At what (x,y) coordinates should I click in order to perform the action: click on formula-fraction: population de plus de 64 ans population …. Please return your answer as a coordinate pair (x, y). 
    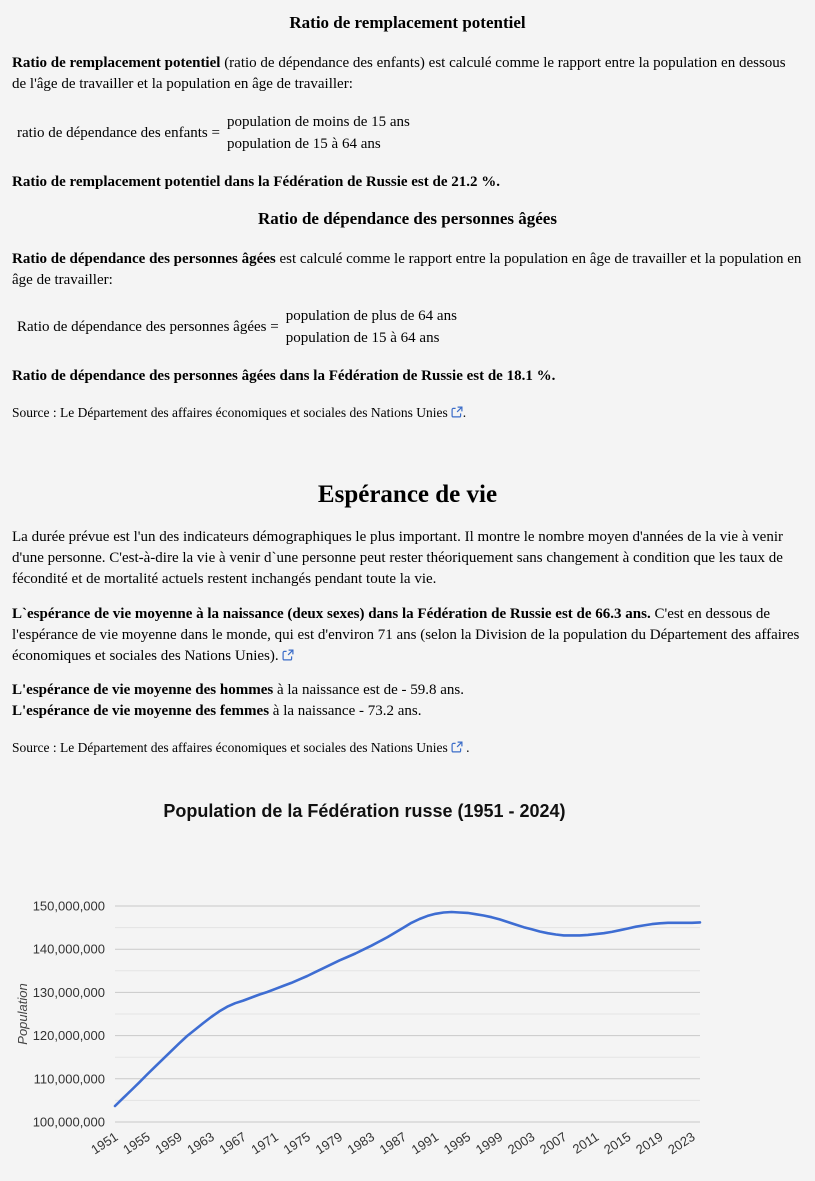
    Looking at the image, I should click on (371, 327).